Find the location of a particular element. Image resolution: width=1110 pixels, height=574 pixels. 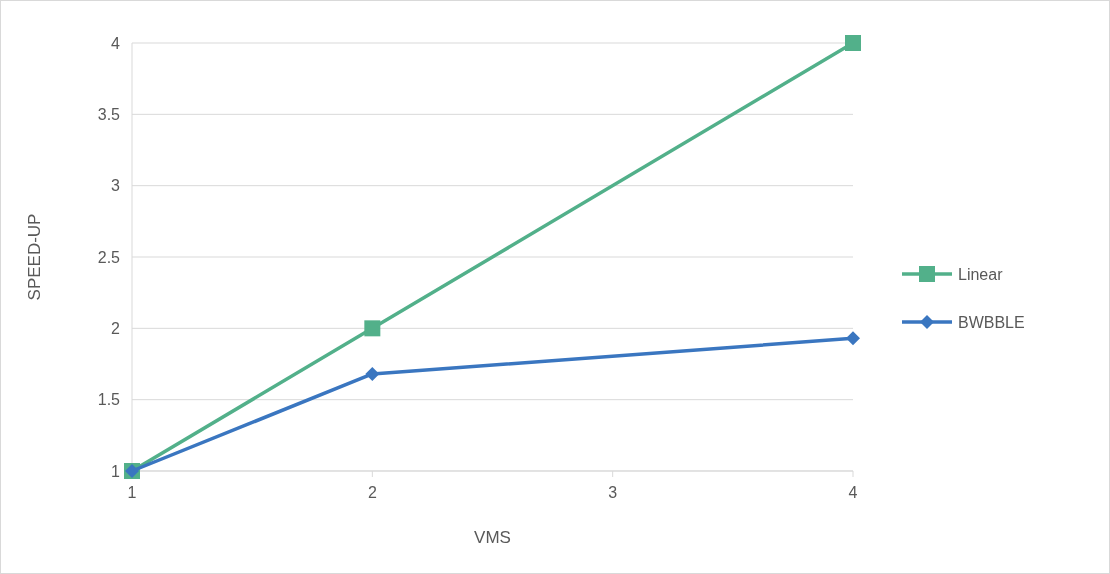

x-tick-label: 1 is located at coordinates (132, 492).